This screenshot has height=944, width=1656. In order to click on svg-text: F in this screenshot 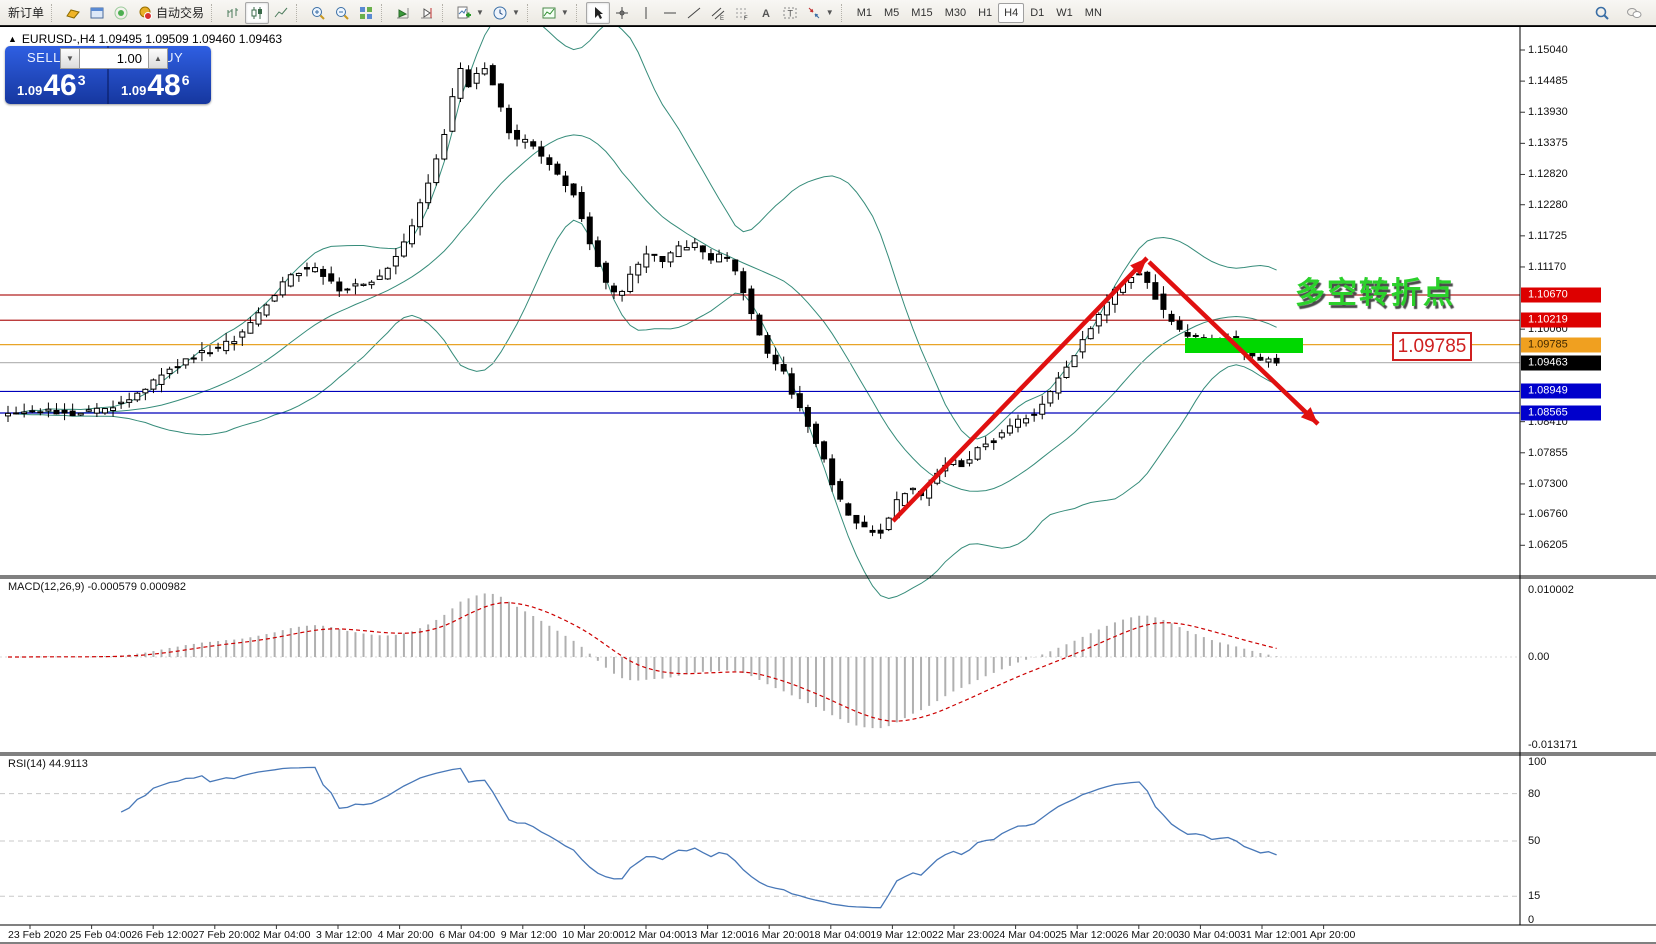, I will do `click(746, 18)`.